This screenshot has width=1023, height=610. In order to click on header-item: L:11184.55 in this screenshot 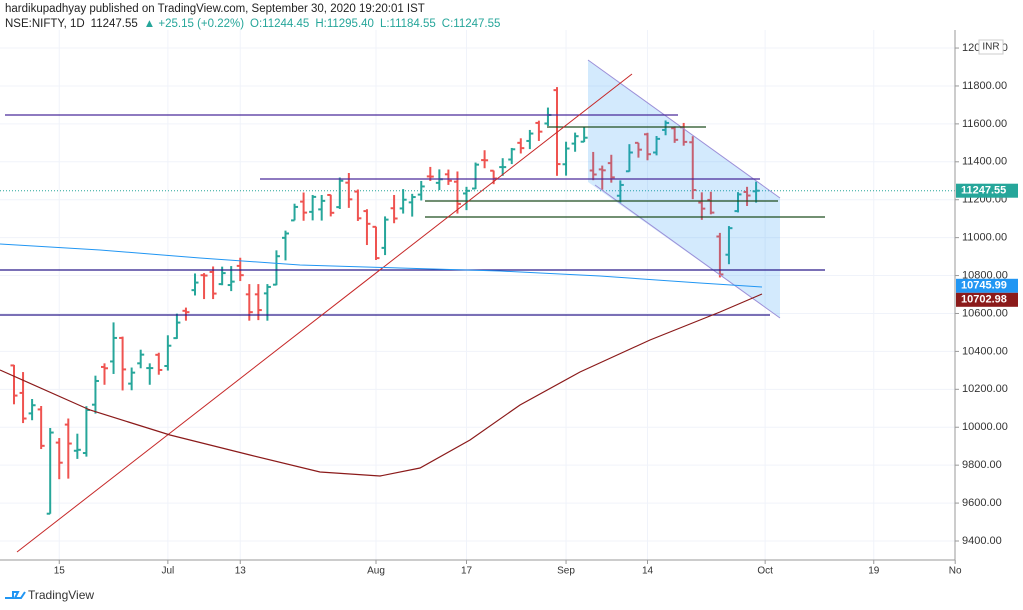, I will do `click(408, 24)`.